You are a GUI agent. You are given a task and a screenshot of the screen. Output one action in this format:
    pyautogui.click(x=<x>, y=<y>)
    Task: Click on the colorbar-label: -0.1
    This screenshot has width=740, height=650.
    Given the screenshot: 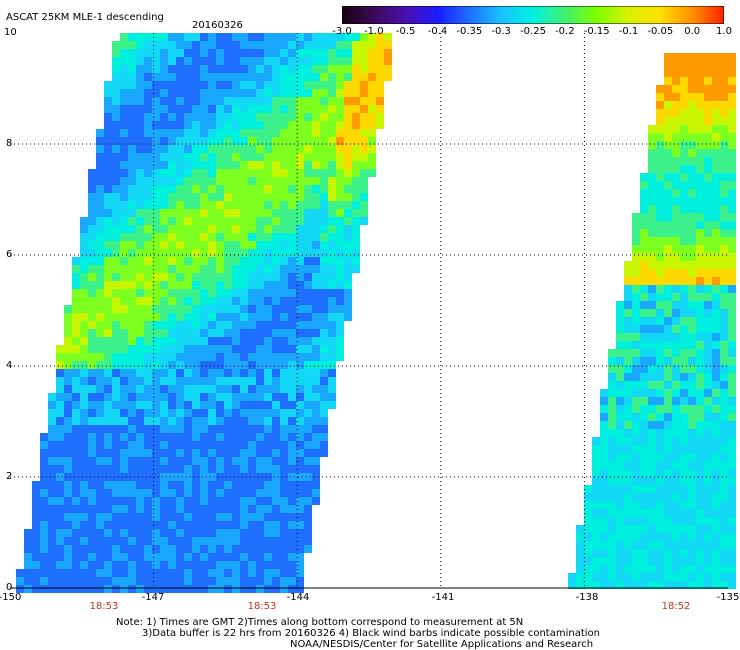 What is the action you would take?
    pyautogui.click(x=628, y=31)
    